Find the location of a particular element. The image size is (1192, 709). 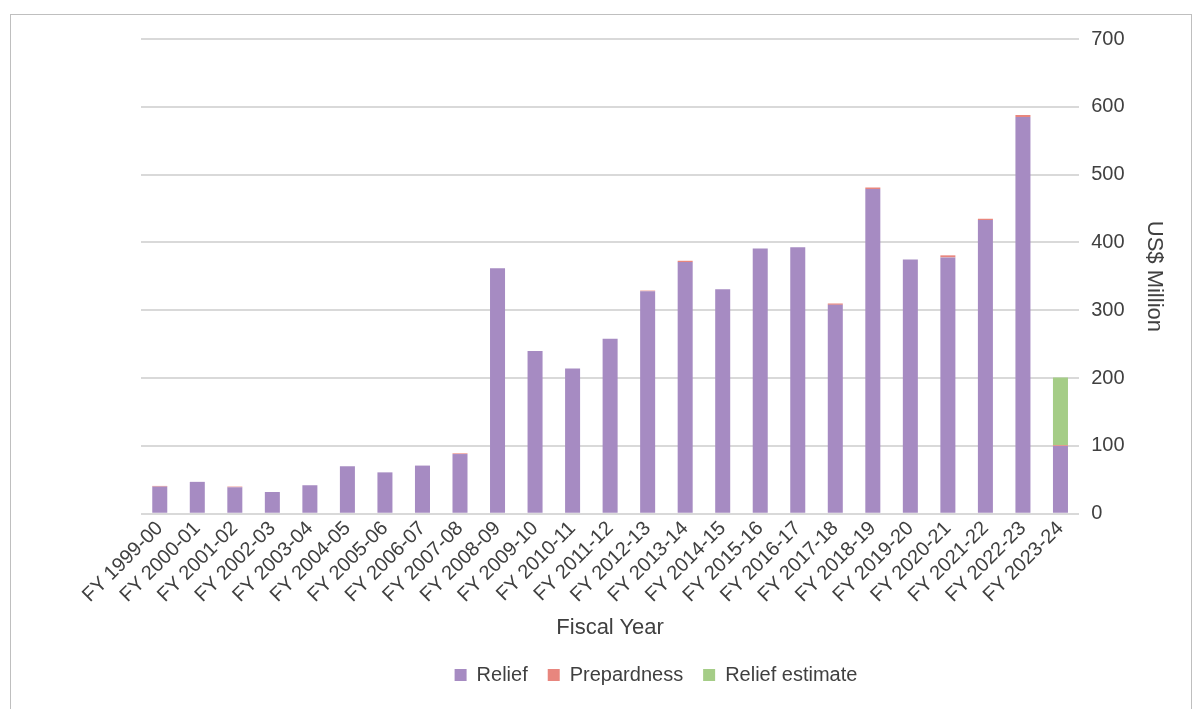

y-tick-label: 700 is located at coordinates (1108, 37).